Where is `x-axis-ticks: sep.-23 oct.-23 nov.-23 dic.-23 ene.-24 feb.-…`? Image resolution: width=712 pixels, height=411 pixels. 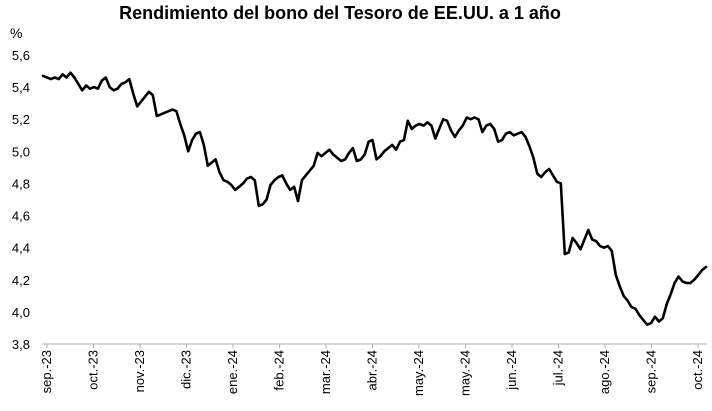 x-axis-ticks: sep.-23 oct.-23 nov.-23 dic.-23 ene.-24 feb.-… is located at coordinates (372, 373).